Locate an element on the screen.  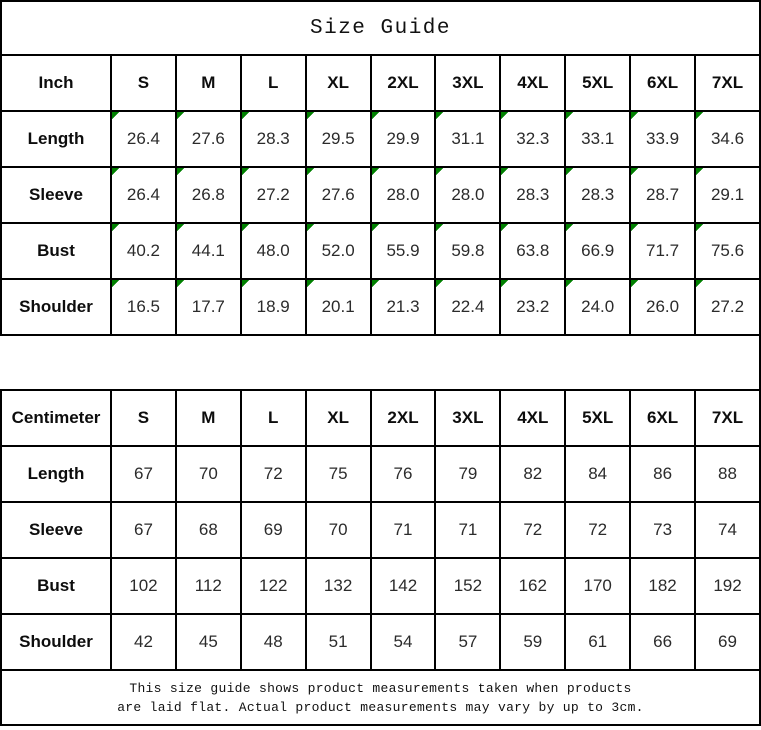
value-cell-text: 71 is located at coordinates (403, 529).